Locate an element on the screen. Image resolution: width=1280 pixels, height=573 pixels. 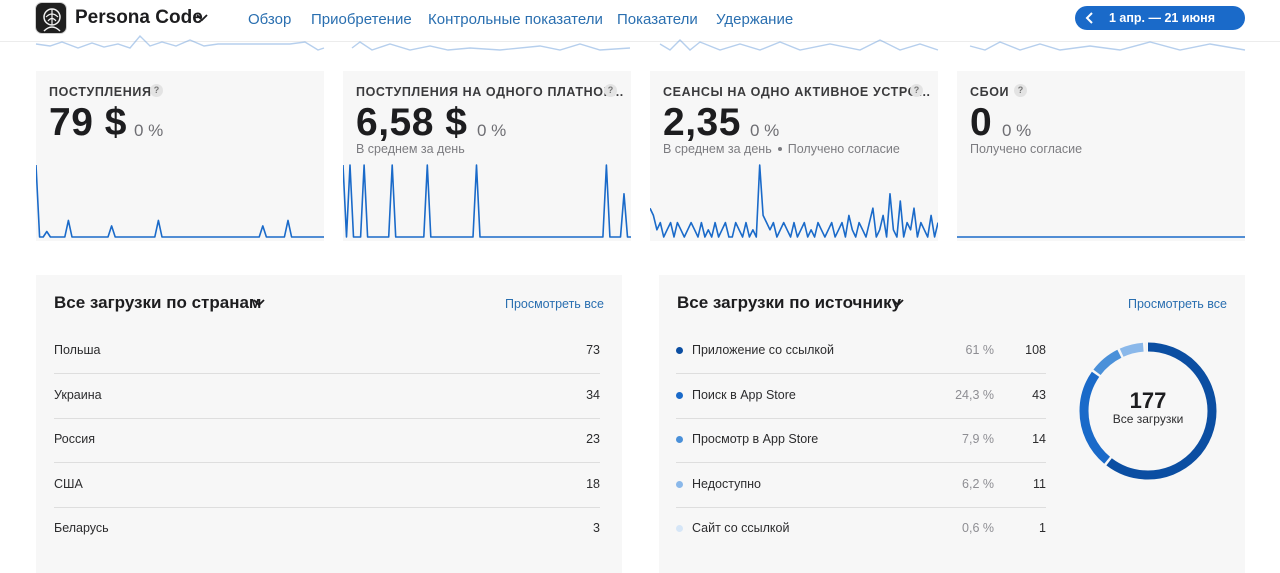
table-row: Поиск в App Store 24,3 % 43 is located at coordinates (861, 397).